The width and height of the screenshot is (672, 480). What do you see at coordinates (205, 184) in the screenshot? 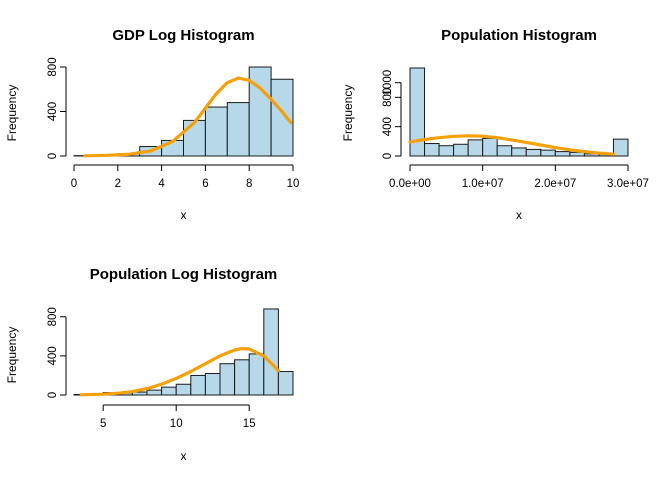
I see `x-tick-label: 6` at bounding box center [205, 184].